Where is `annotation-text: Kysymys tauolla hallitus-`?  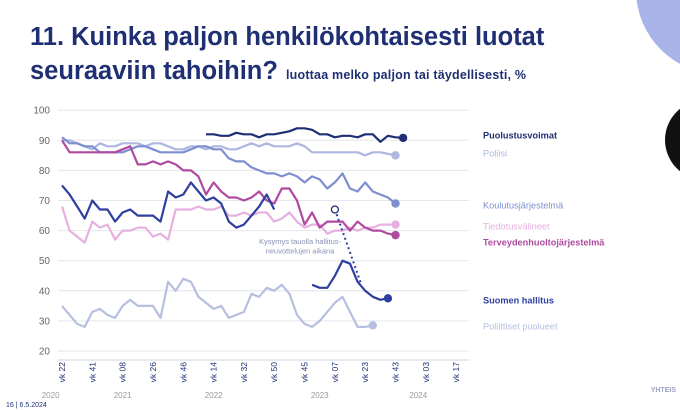
annotation-text: Kysymys tauolla hallitus- is located at coordinates (300, 241).